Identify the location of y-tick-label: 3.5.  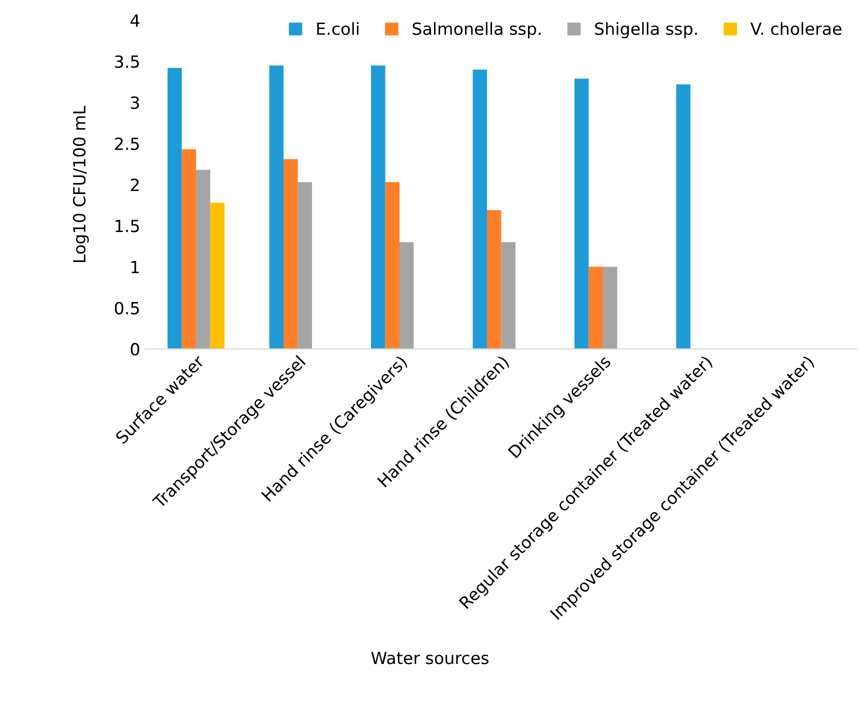
(127, 61).